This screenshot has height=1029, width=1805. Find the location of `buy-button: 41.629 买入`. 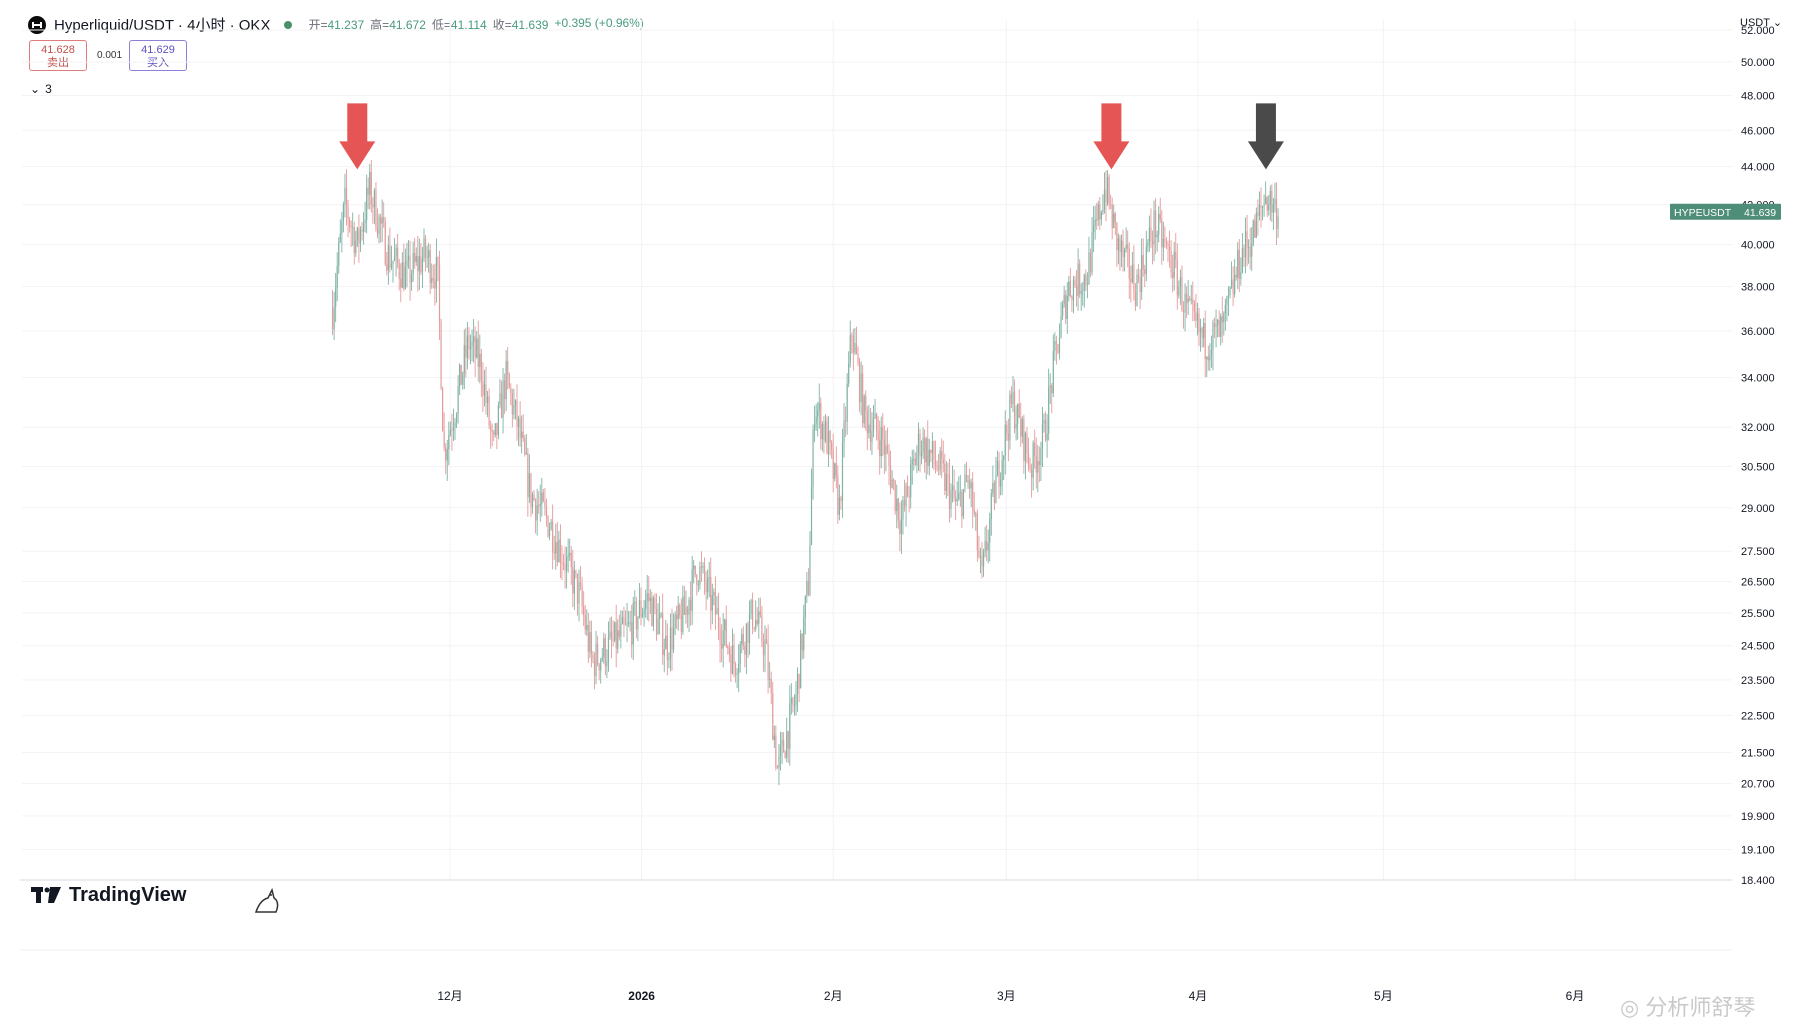

buy-button: 41.629 买入 is located at coordinates (158, 55).